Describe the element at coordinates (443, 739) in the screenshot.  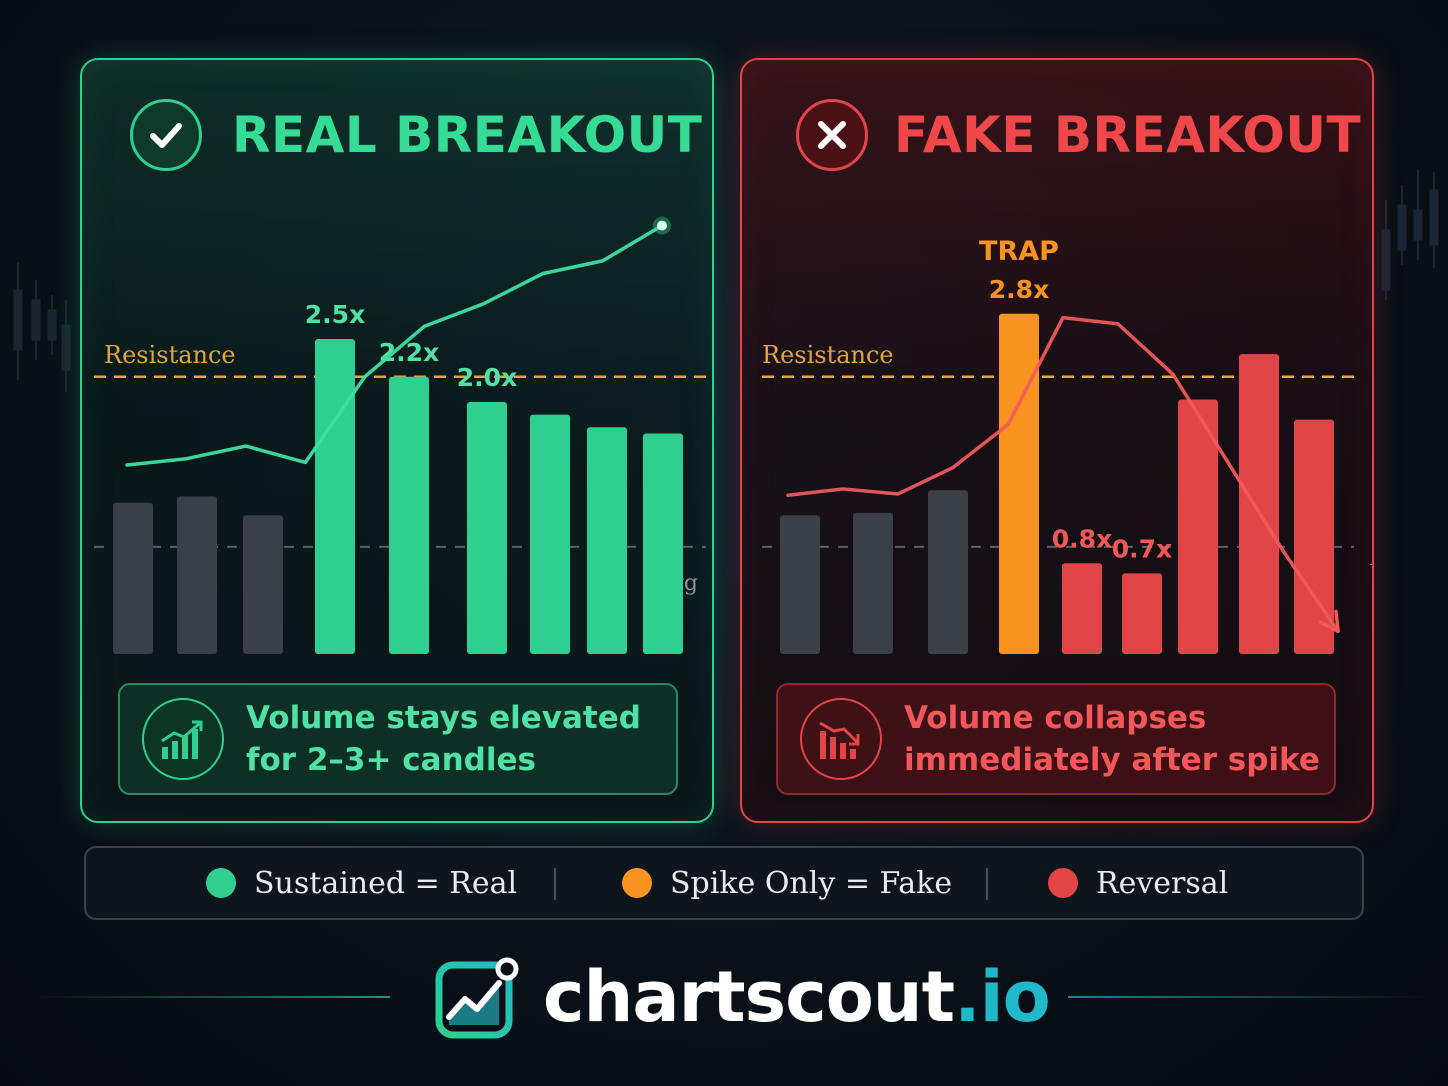
I see `real-info-text: Volume stays elevated for 2–3+ candles` at that location.